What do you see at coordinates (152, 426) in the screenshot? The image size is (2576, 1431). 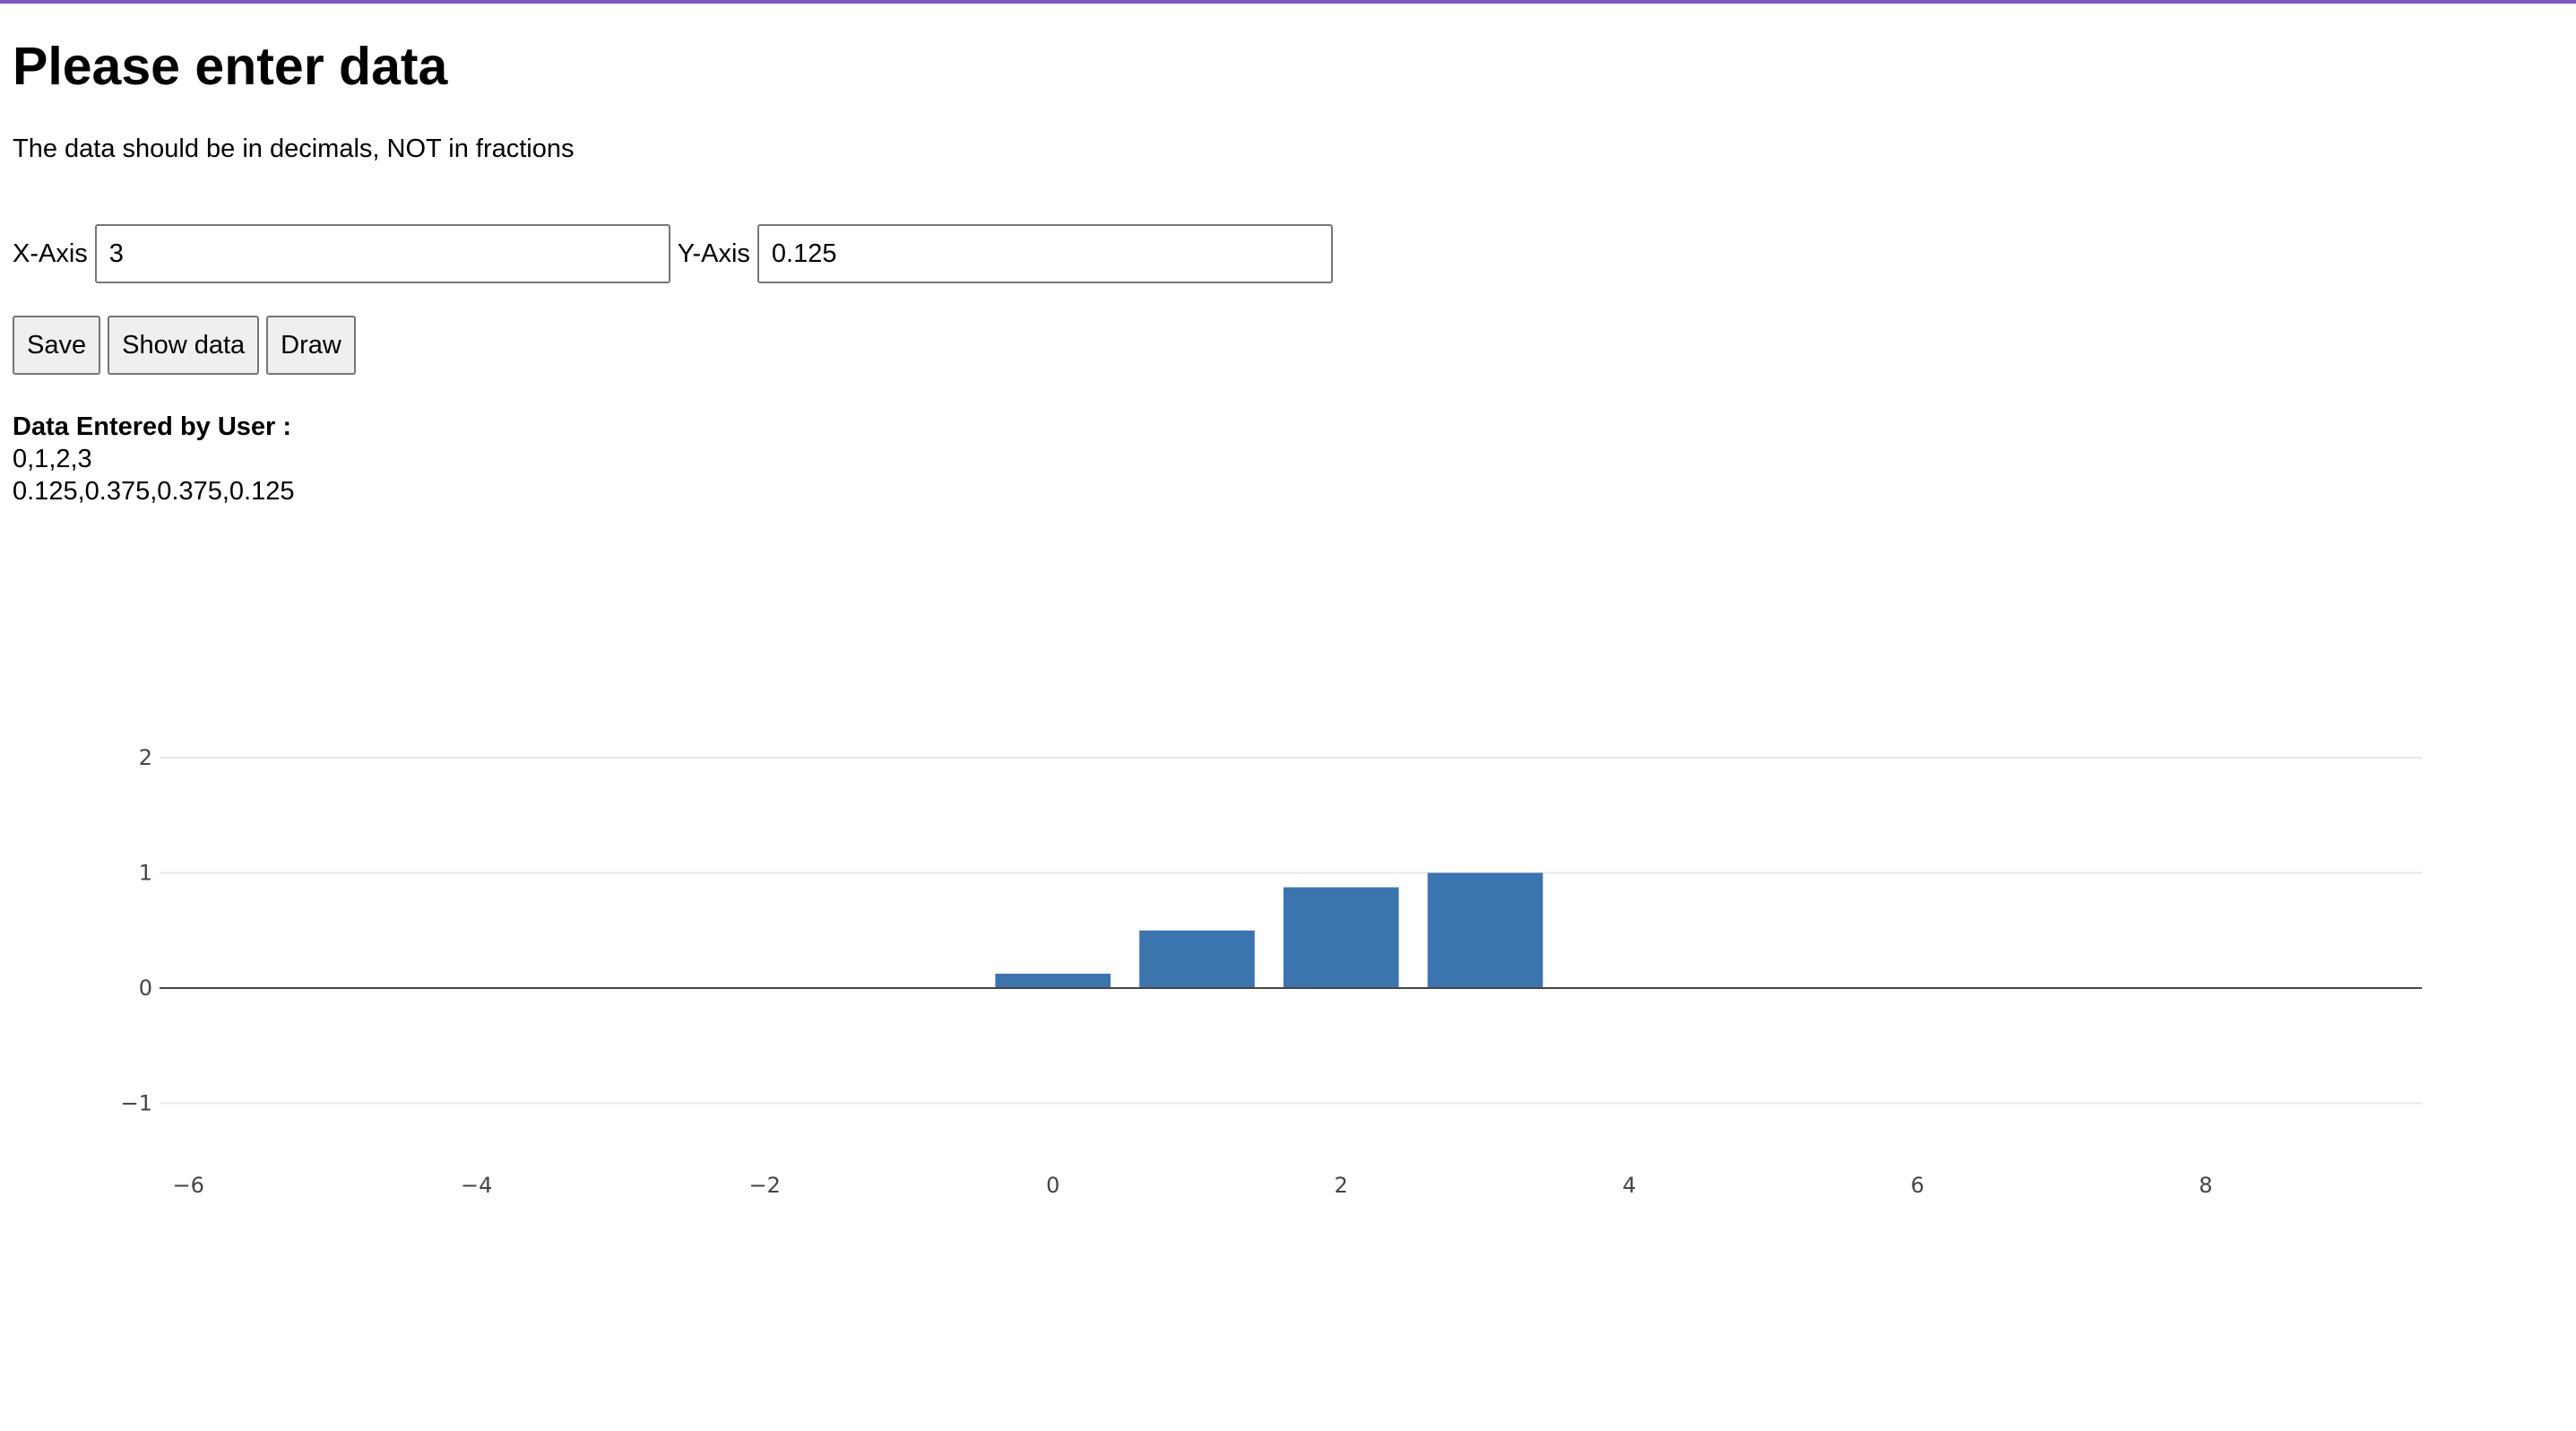 I see `data-heading: Data Entered by User :` at bounding box center [152, 426].